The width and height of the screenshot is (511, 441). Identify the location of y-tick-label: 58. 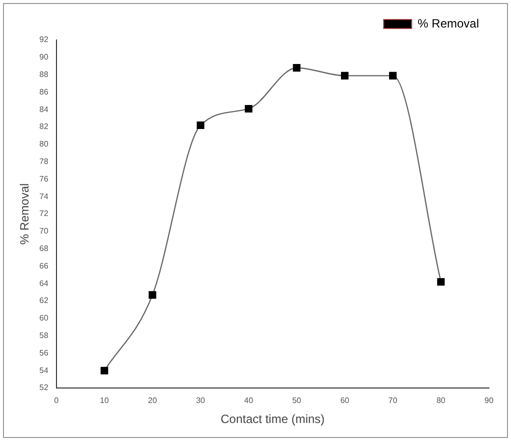
(44, 335).